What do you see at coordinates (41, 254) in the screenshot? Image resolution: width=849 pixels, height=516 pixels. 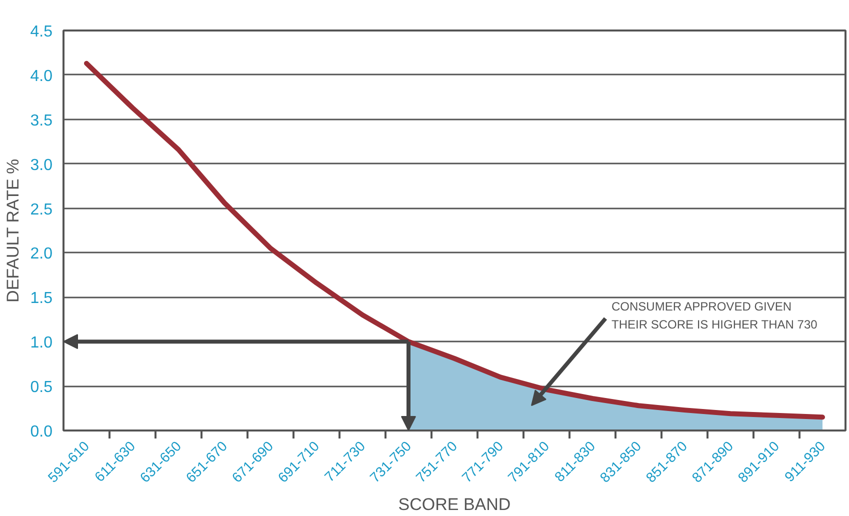 I see `y-tick-label: 2.0` at bounding box center [41, 254].